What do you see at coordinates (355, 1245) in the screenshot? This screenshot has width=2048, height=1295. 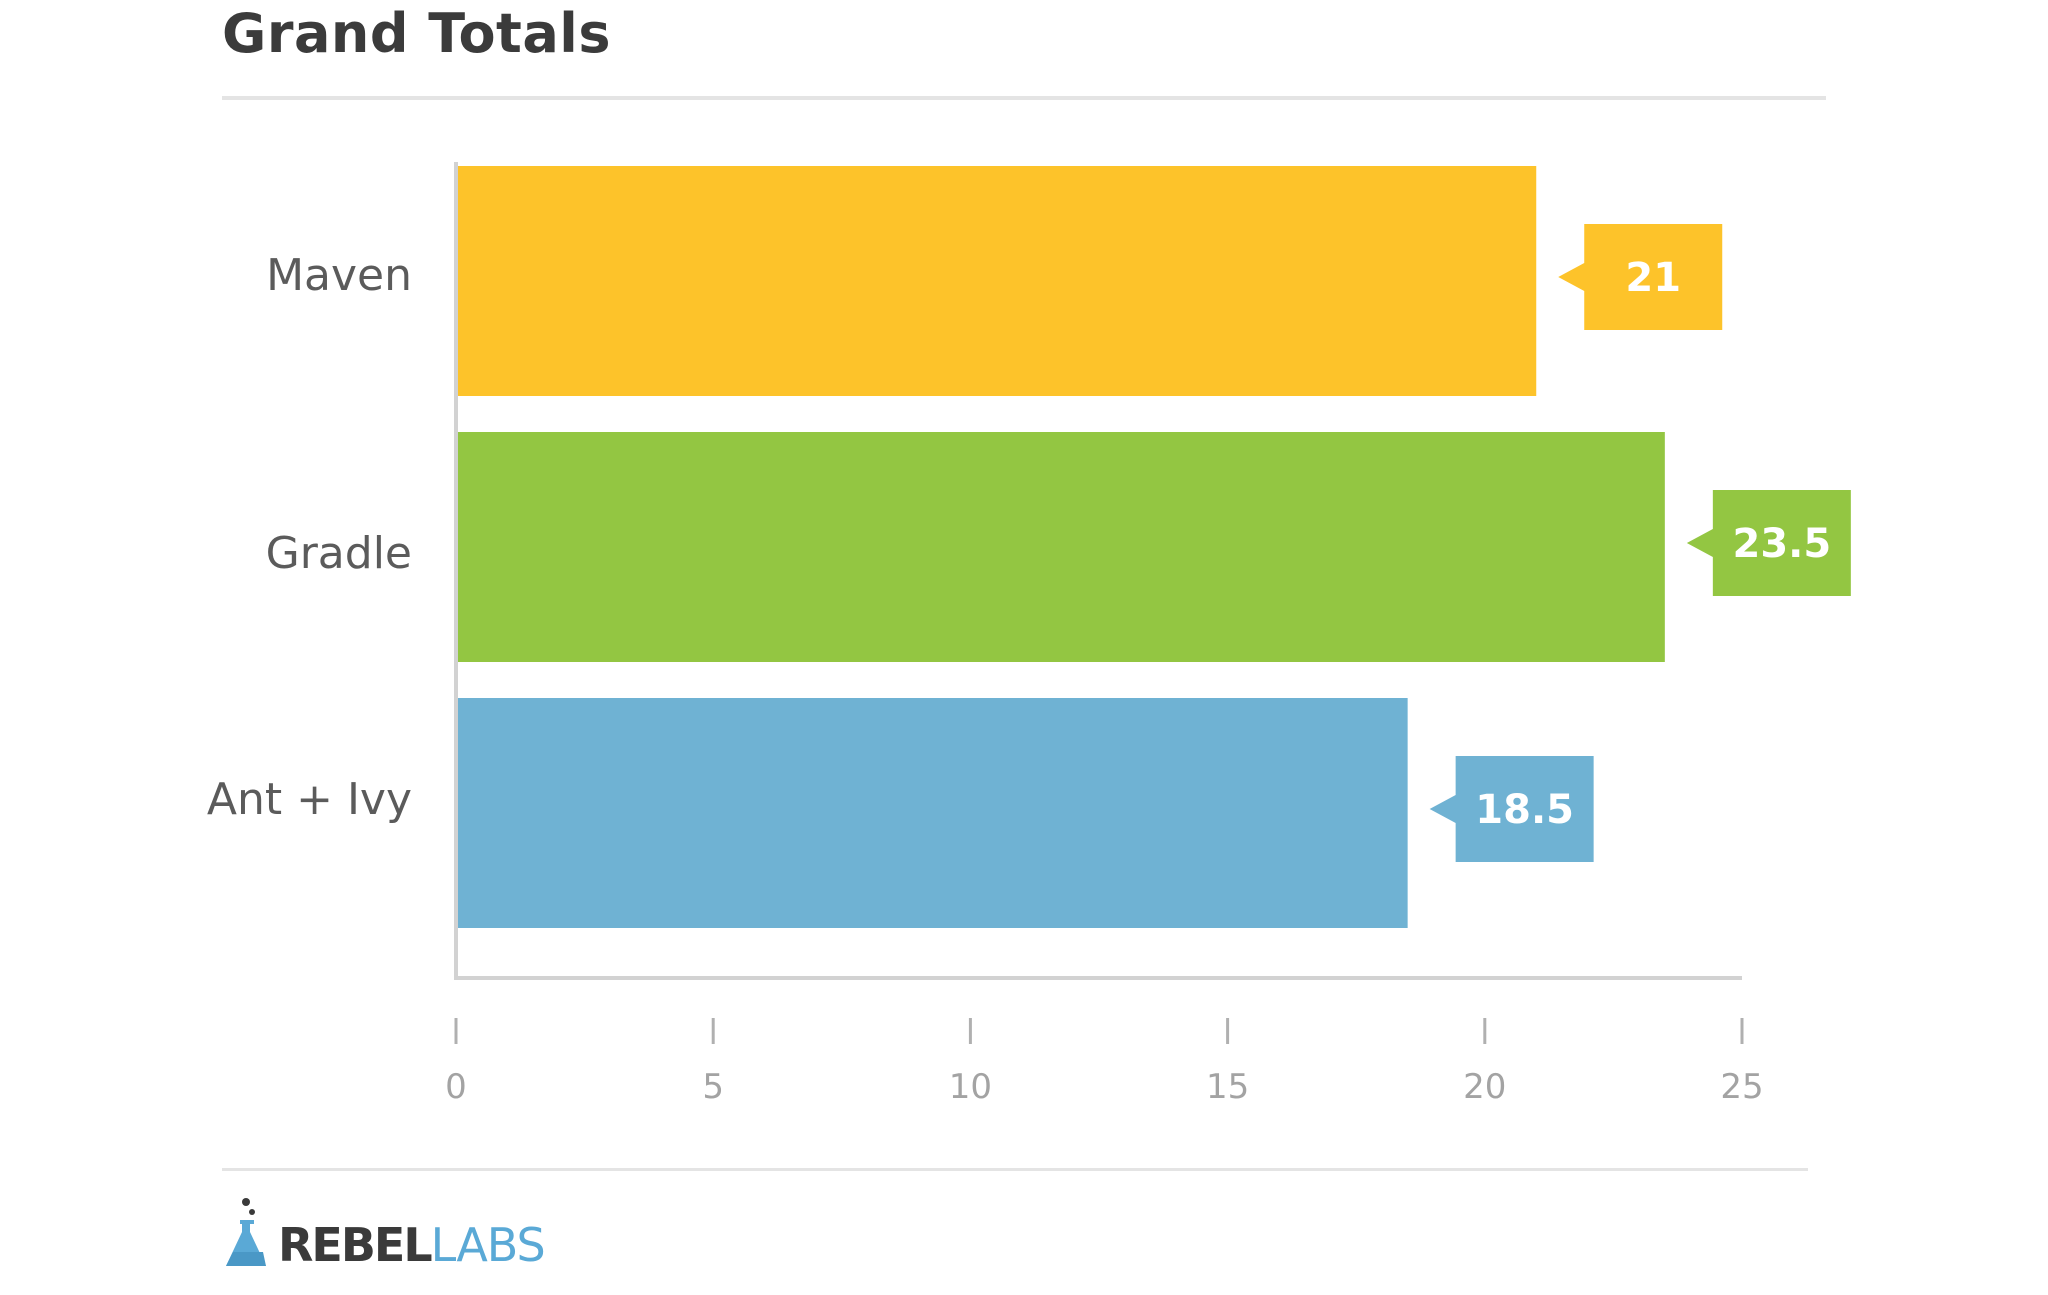 I see `brand-name-rebel: REBEL` at bounding box center [355, 1245].